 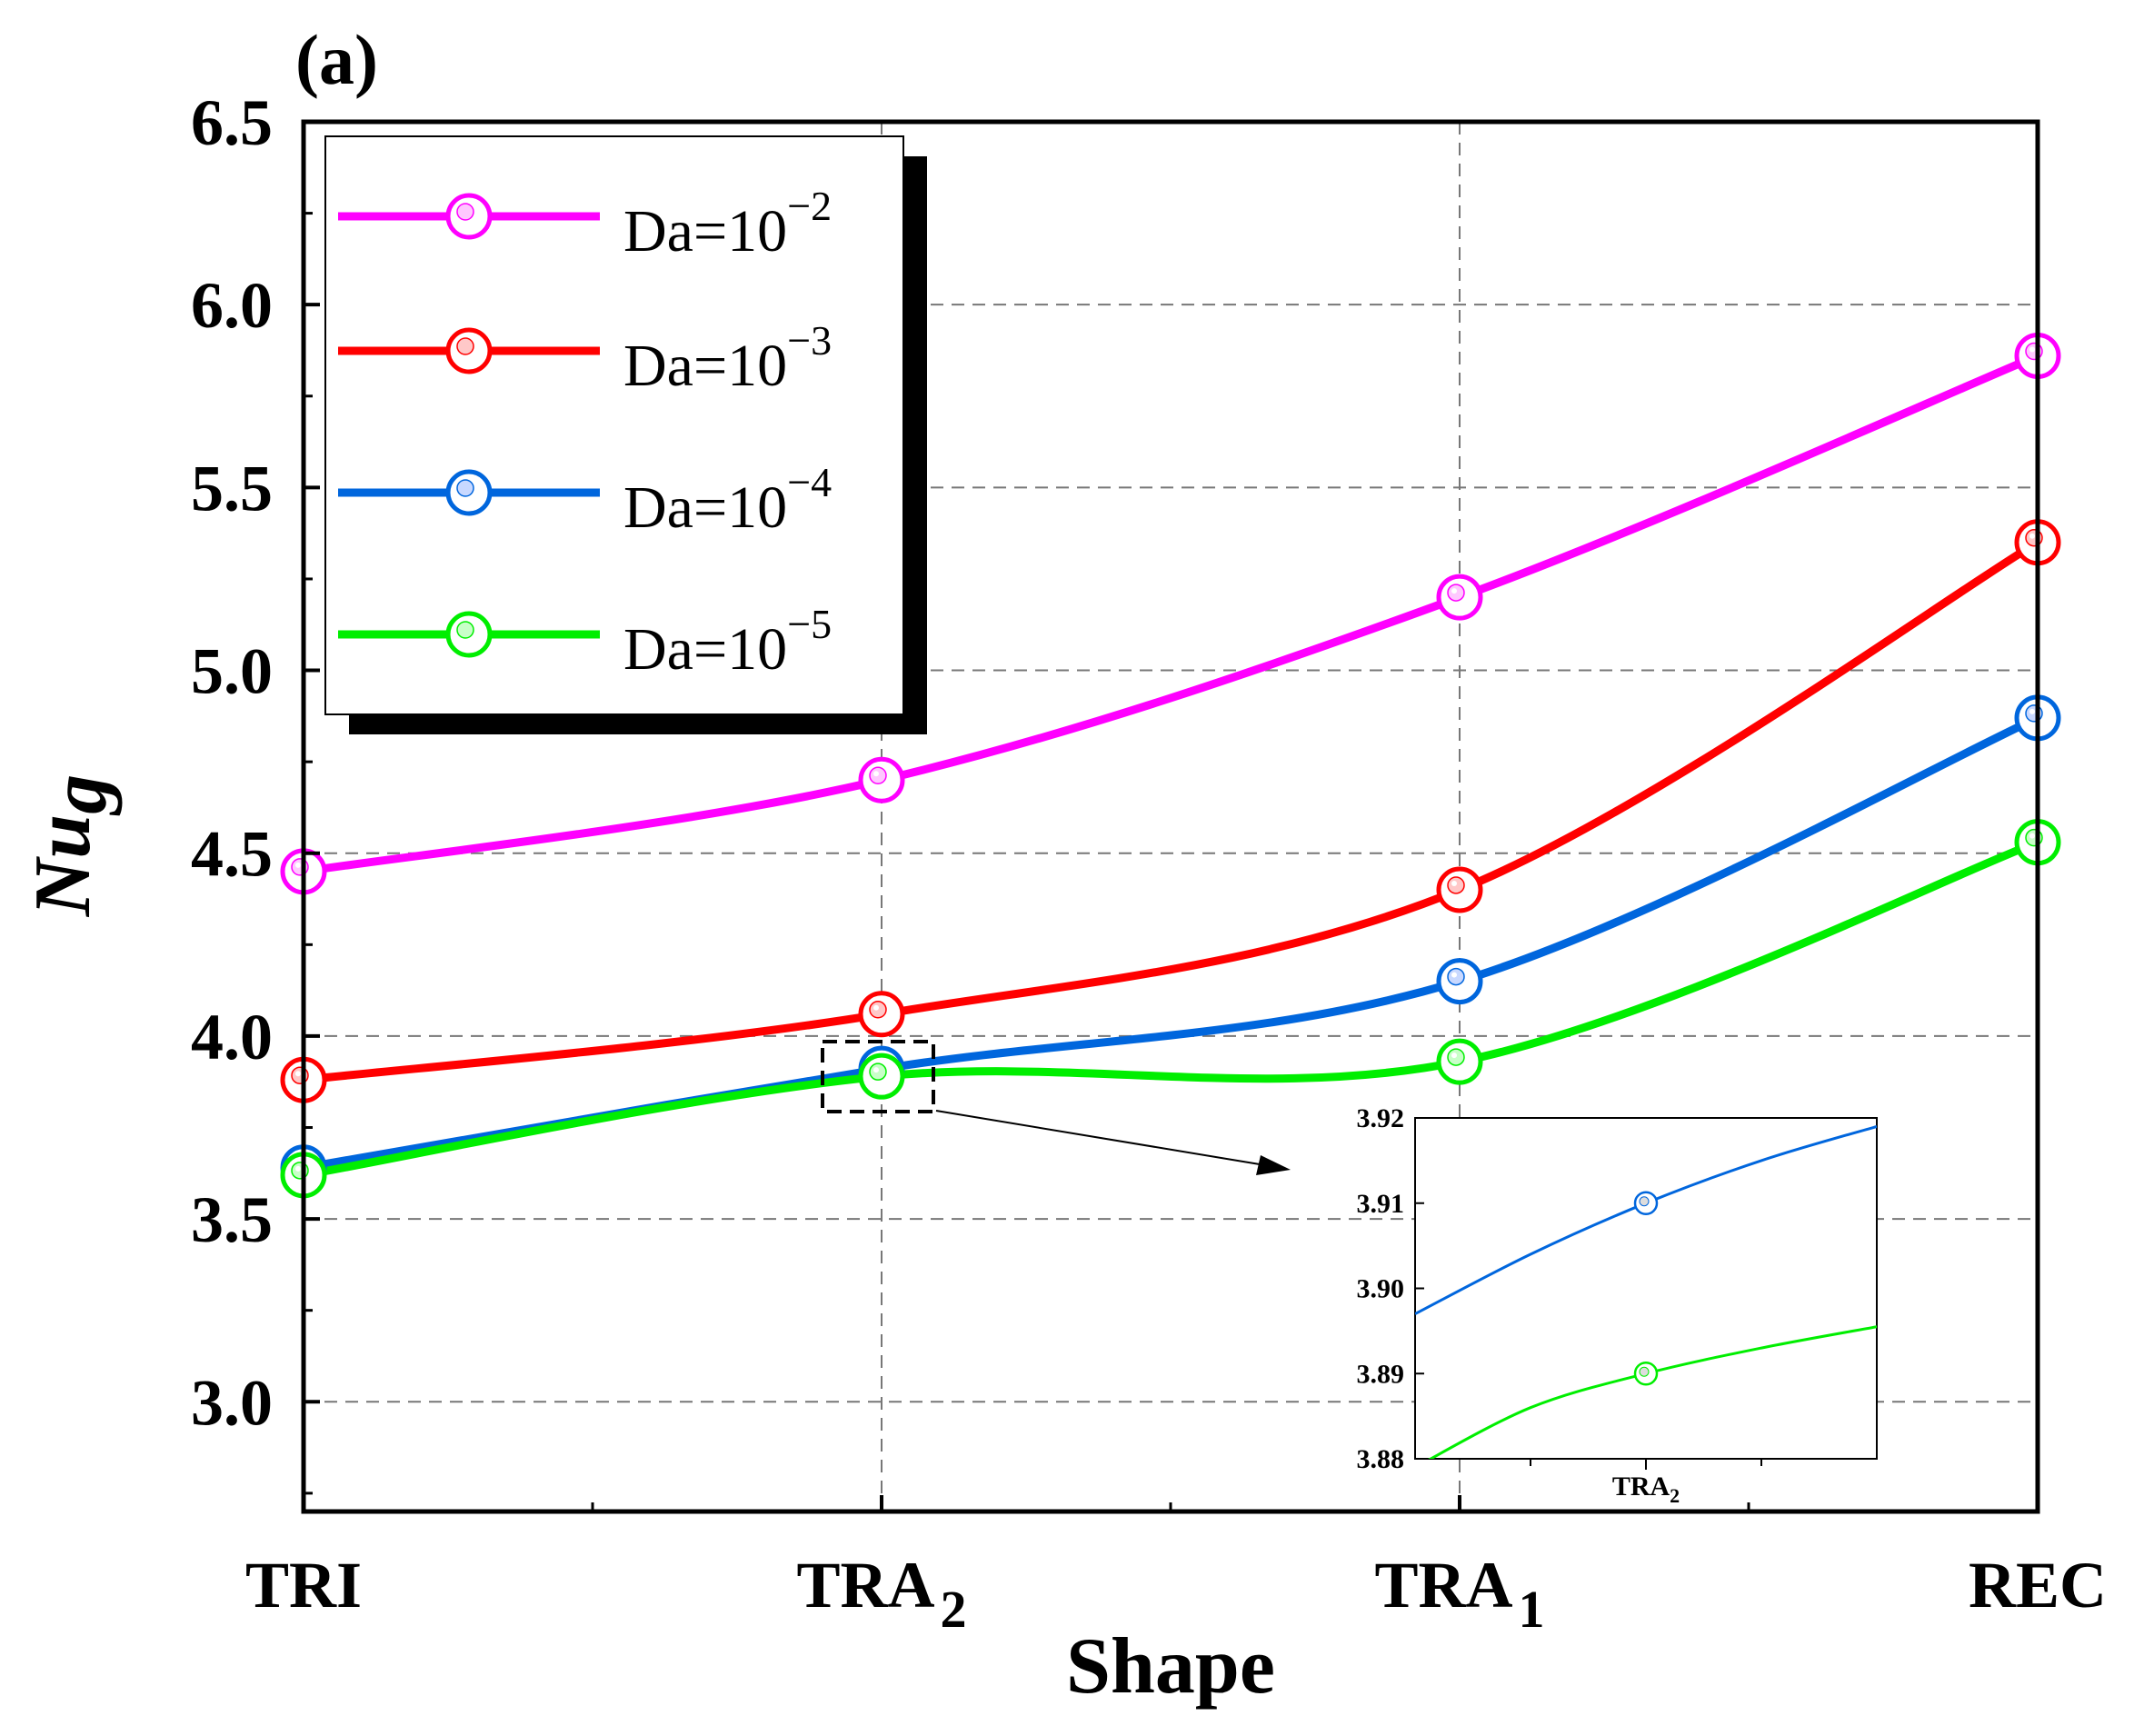 I want to click on zoom-arrow, so click(x=1113, y=1142).